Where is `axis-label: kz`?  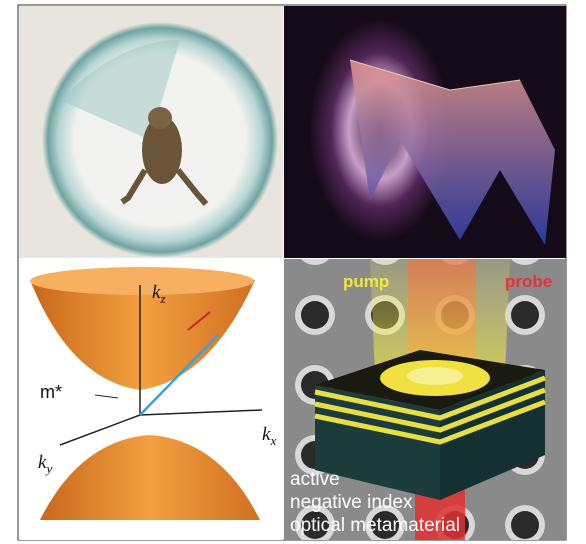 axis-label: kz is located at coordinates (159, 294).